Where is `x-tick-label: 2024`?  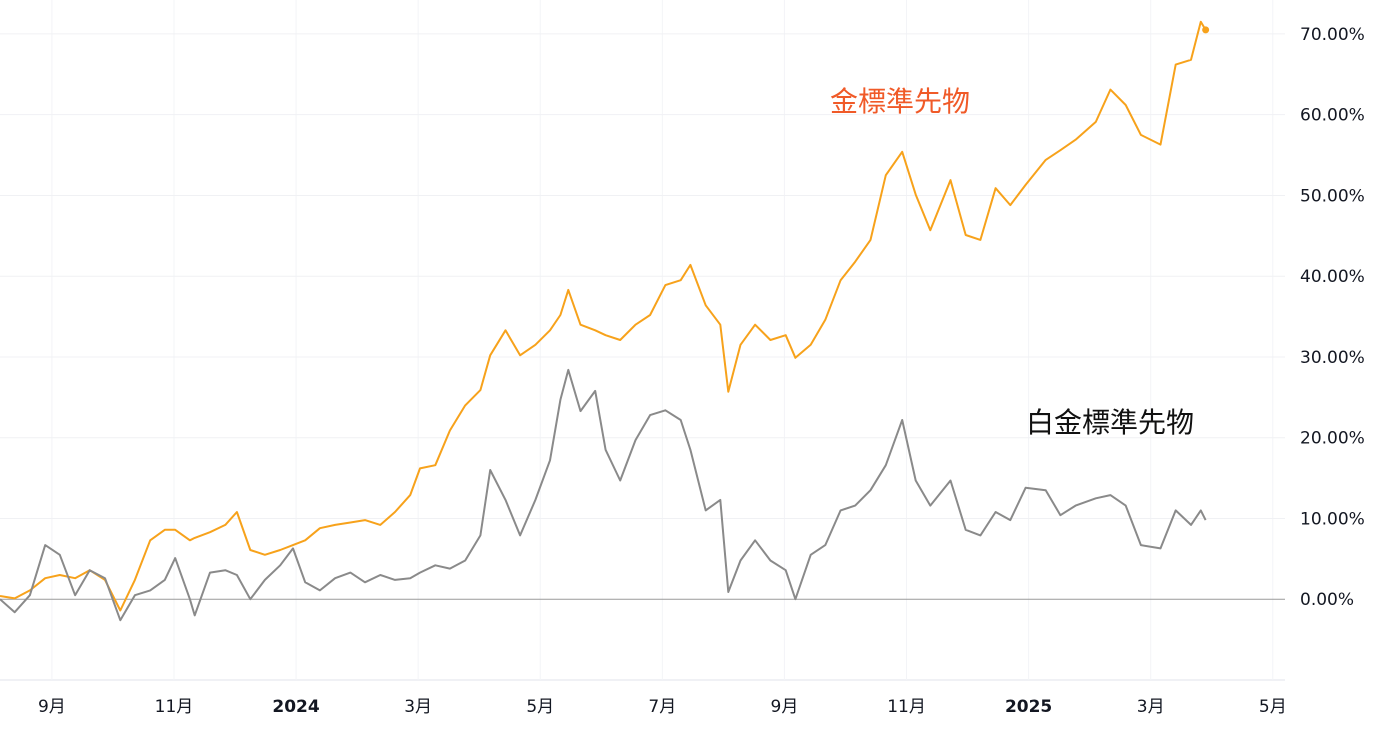
x-tick-label: 2024 is located at coordinates (295, 707).